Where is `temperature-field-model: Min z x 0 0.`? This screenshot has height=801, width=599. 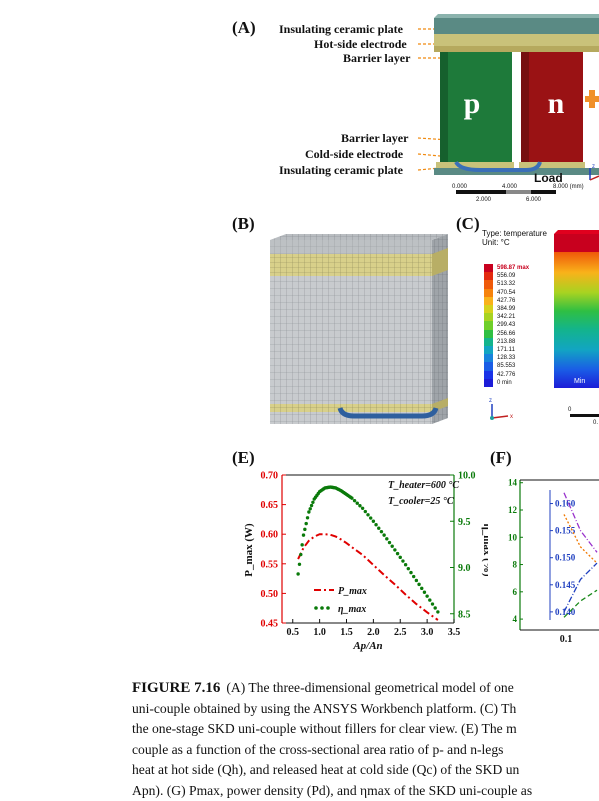 temperature-field-model: Min z x 0 0. is located at coordinates (542, 329).